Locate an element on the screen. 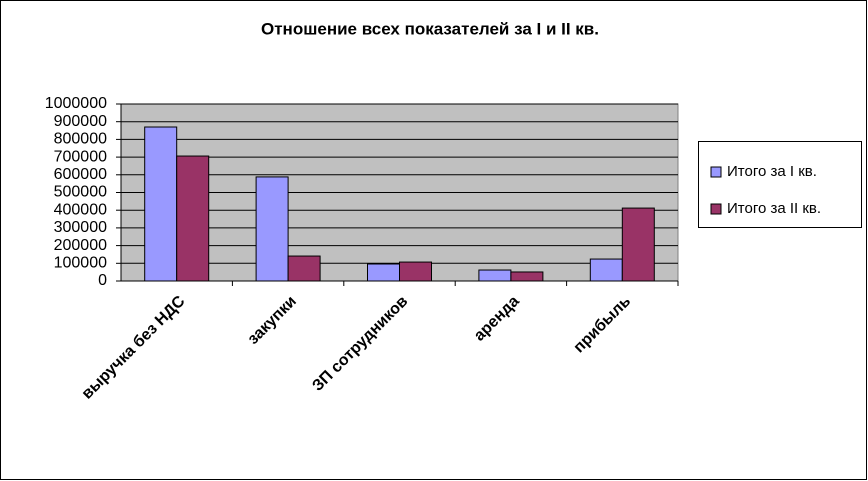 The width and height of the screenshot is (868, 481). y-tick-label: 200000 is located at coordinates (80, 245).